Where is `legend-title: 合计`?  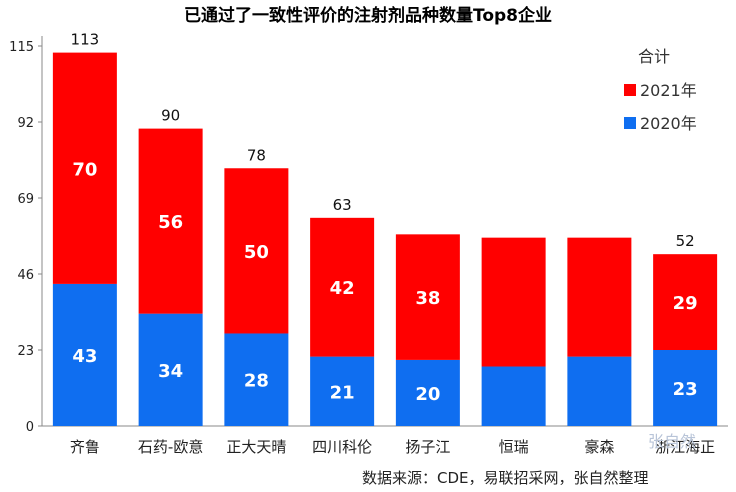 legend-title: 合计 is located at coordinates (654, 56).